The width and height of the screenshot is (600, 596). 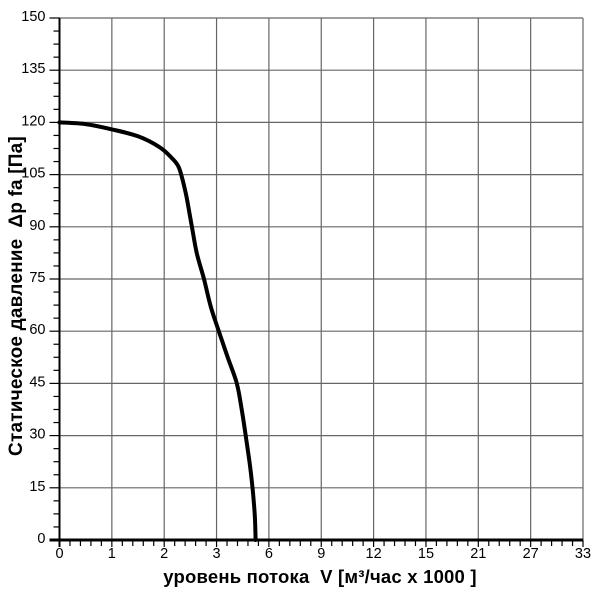 What do you see at coordinates (37, 330) in the screenshot?
I see `y-tick-label: 60` at bounding box center [37, 330].